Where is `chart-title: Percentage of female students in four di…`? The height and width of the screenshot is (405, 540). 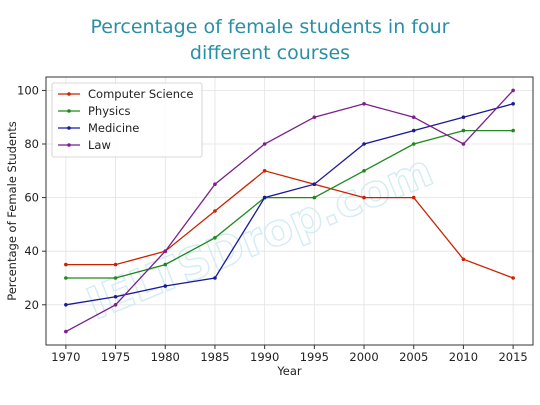 chart-title: Percentage of female students in four di… is located at coordinates (270, 40).